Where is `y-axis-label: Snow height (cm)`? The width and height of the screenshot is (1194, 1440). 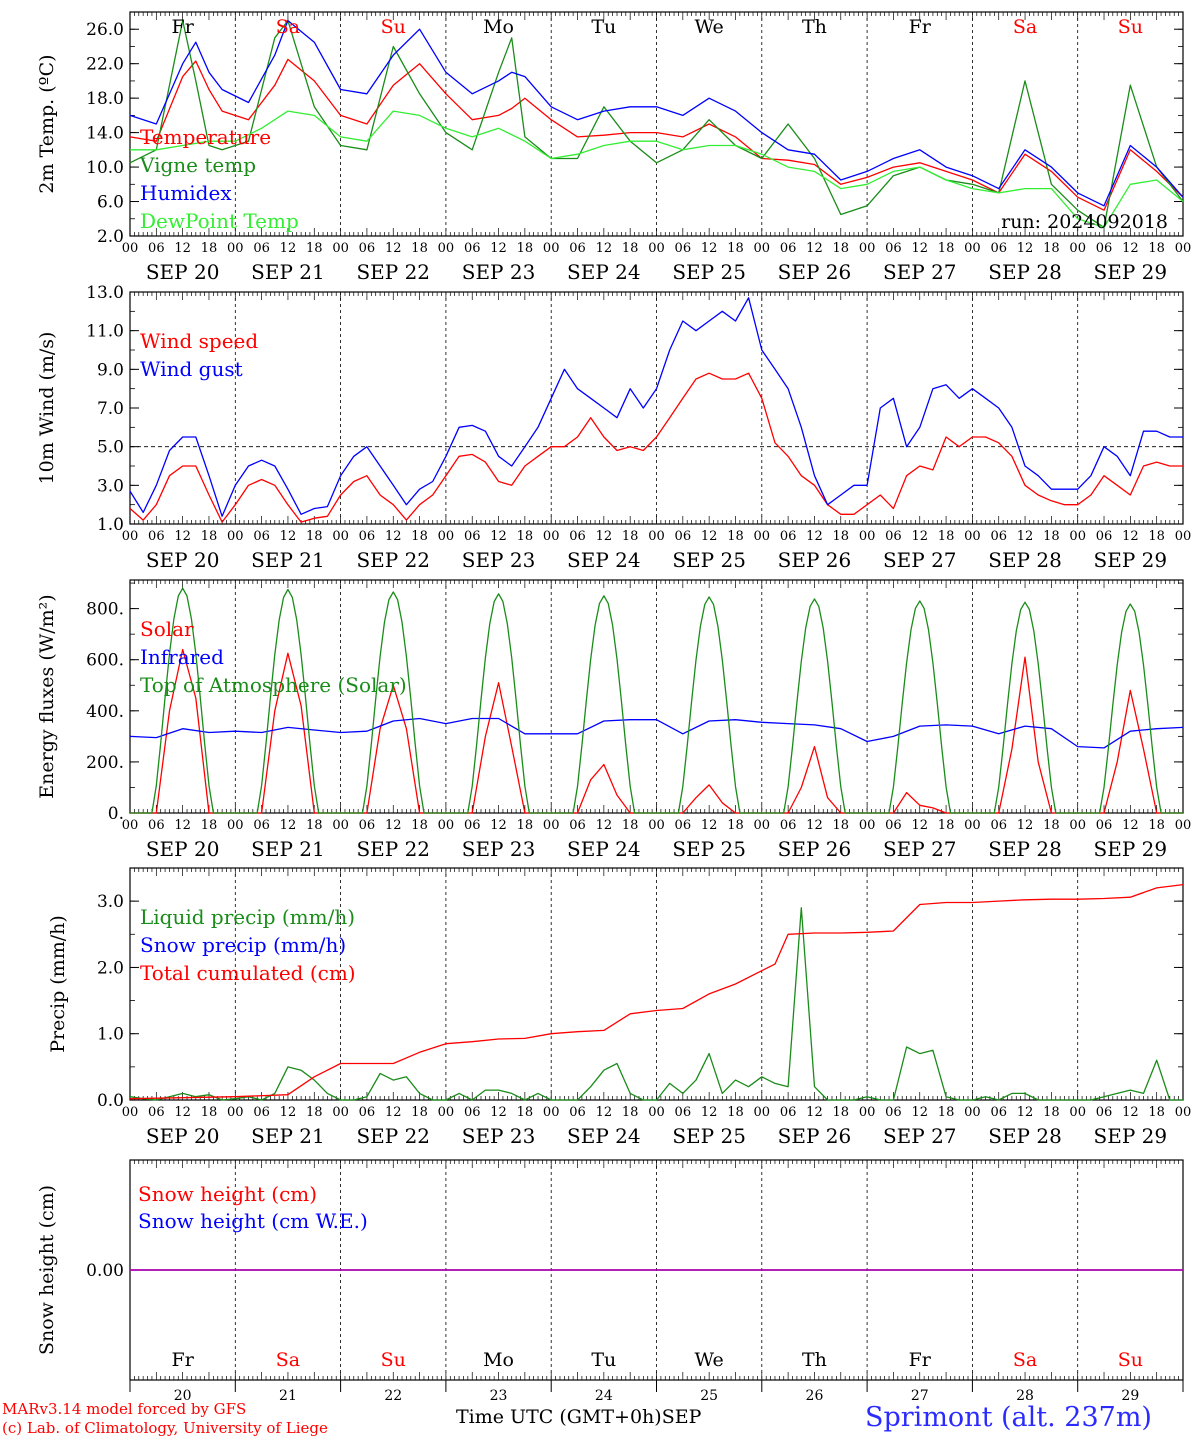
y-axis-label: Snow height (cm) is located at coordinates (47, 1270).